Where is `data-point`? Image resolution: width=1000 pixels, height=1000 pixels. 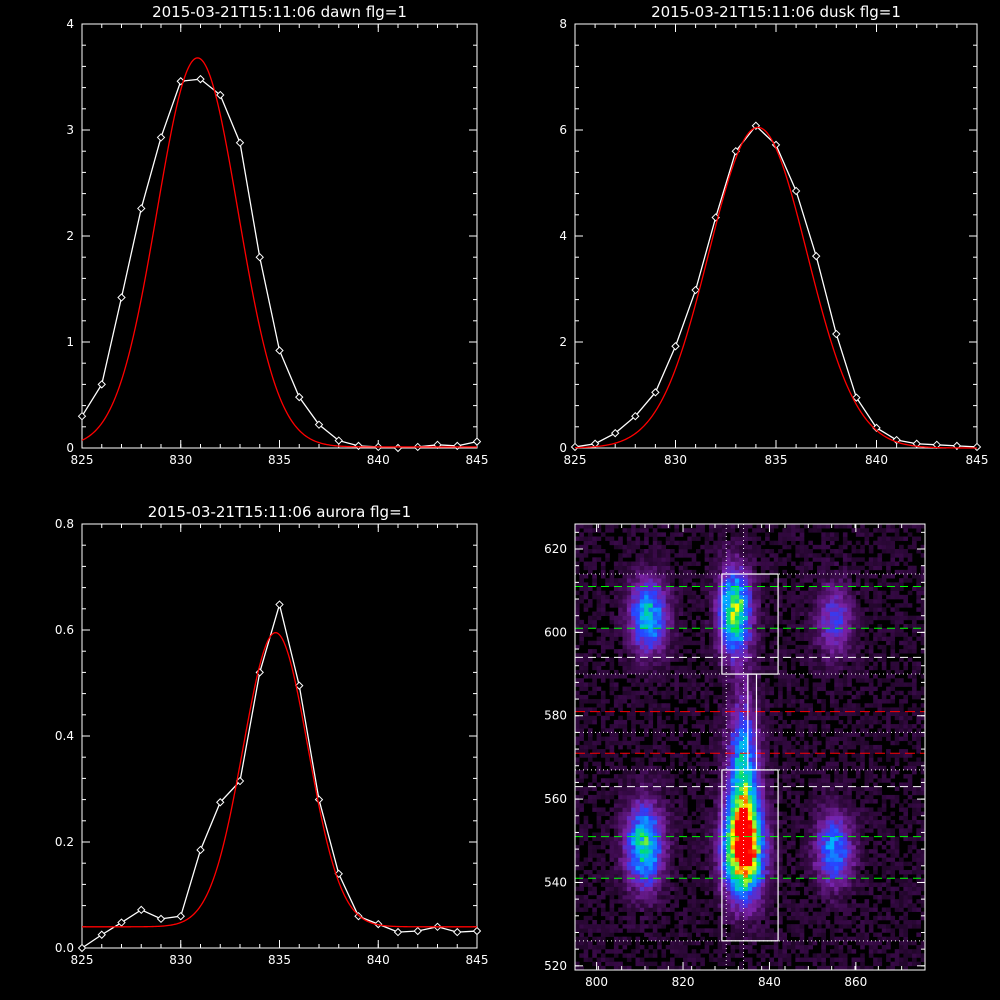
data-point is located at coordinates (82, 416).